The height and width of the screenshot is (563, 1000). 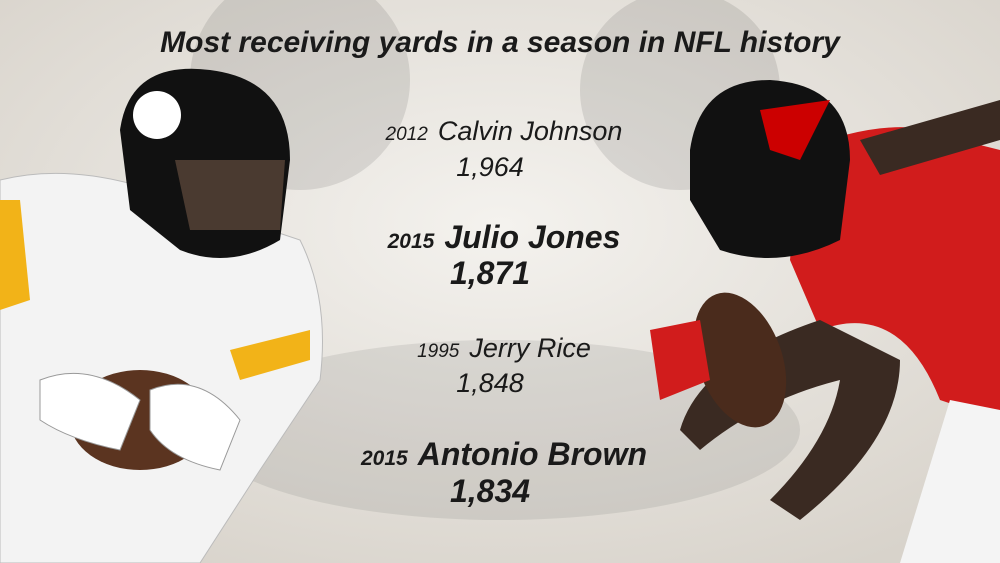 I want to click on yards: 1,834, so click(x=490, y=491).